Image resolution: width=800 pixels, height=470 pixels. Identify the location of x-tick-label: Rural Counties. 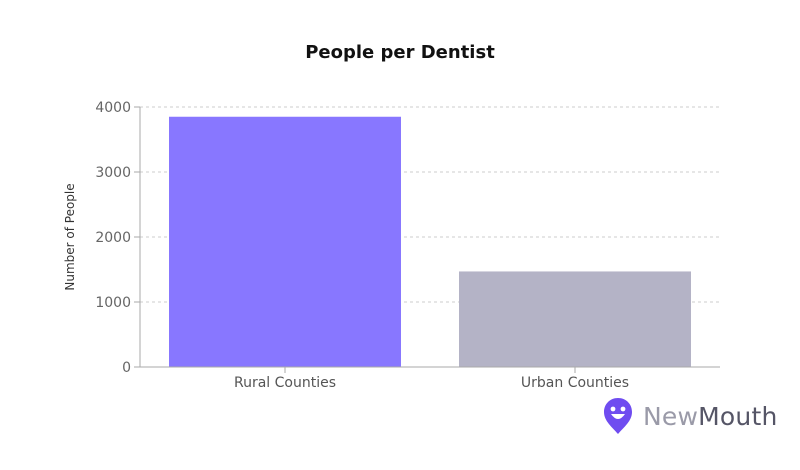
(285, 383).